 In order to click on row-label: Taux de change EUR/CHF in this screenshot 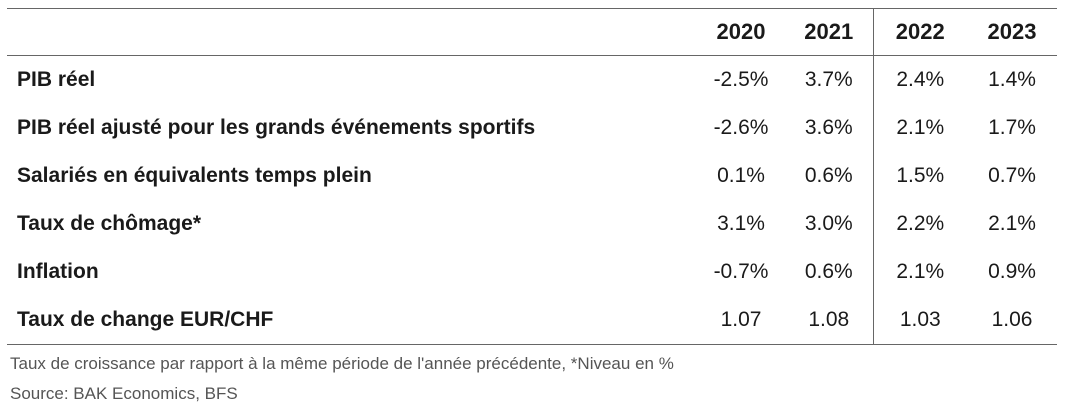, I will do `click(145, 319)`.